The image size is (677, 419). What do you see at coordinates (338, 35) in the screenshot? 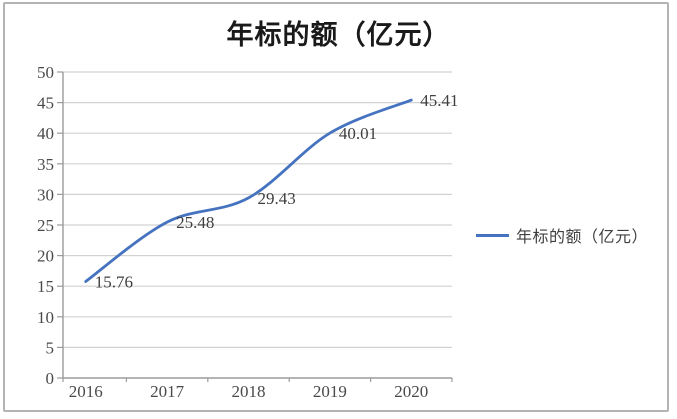
I see `chart-title: 年标的额（亿元）` at bounding box center [338, 35].